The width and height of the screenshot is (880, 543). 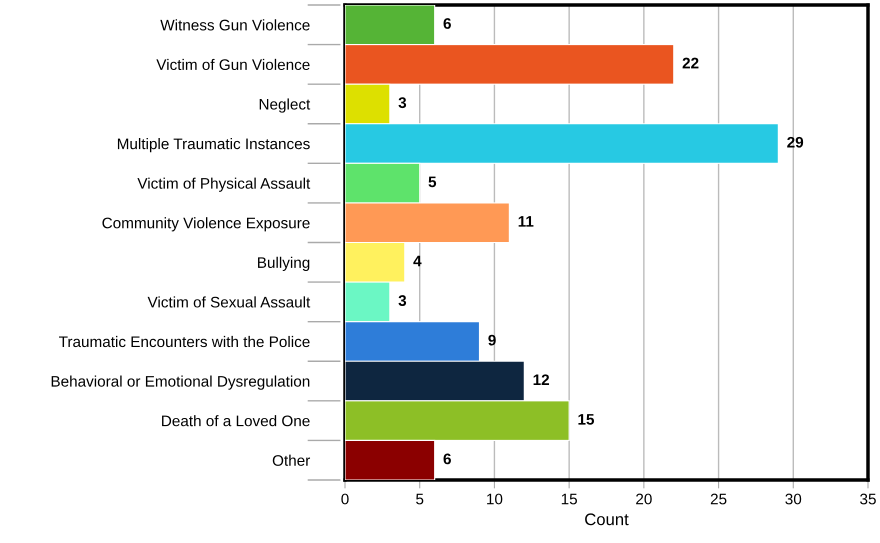 What do you see at coordinates (417, 261) in the screenshot?
I see `data-label: 4` at bounding box center [417, 261].